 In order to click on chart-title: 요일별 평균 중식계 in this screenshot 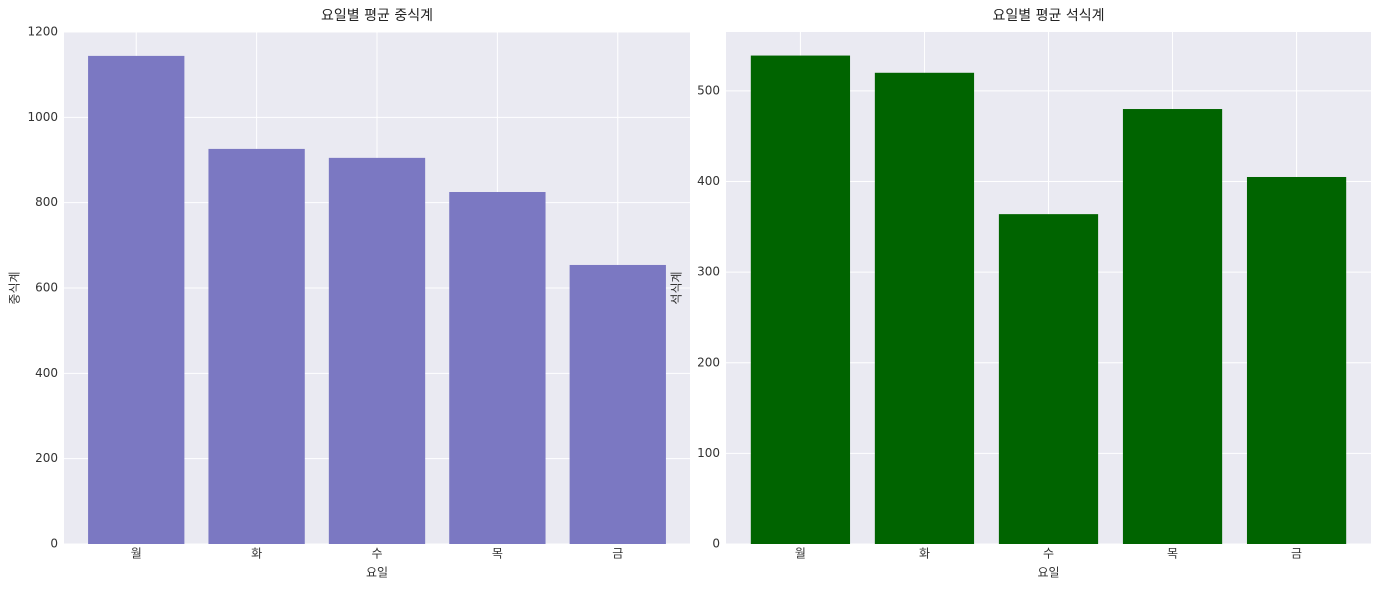, I will do `click(377, 16)`.